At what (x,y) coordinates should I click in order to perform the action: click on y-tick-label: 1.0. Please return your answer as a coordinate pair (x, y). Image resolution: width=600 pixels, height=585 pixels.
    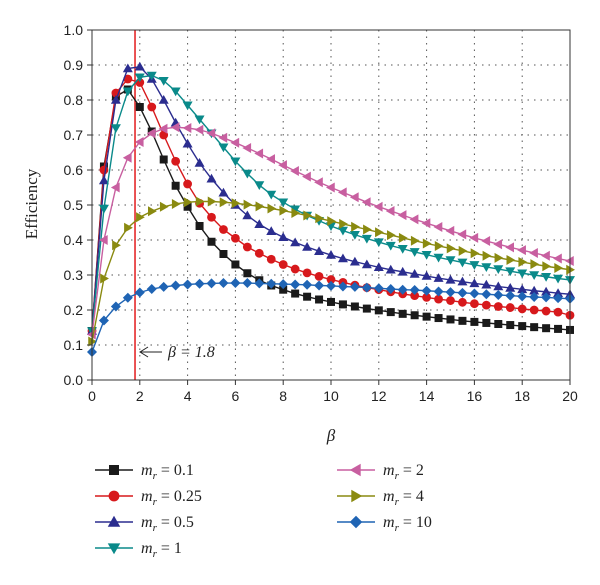
    Looking at the image, I should click on (74, 30).